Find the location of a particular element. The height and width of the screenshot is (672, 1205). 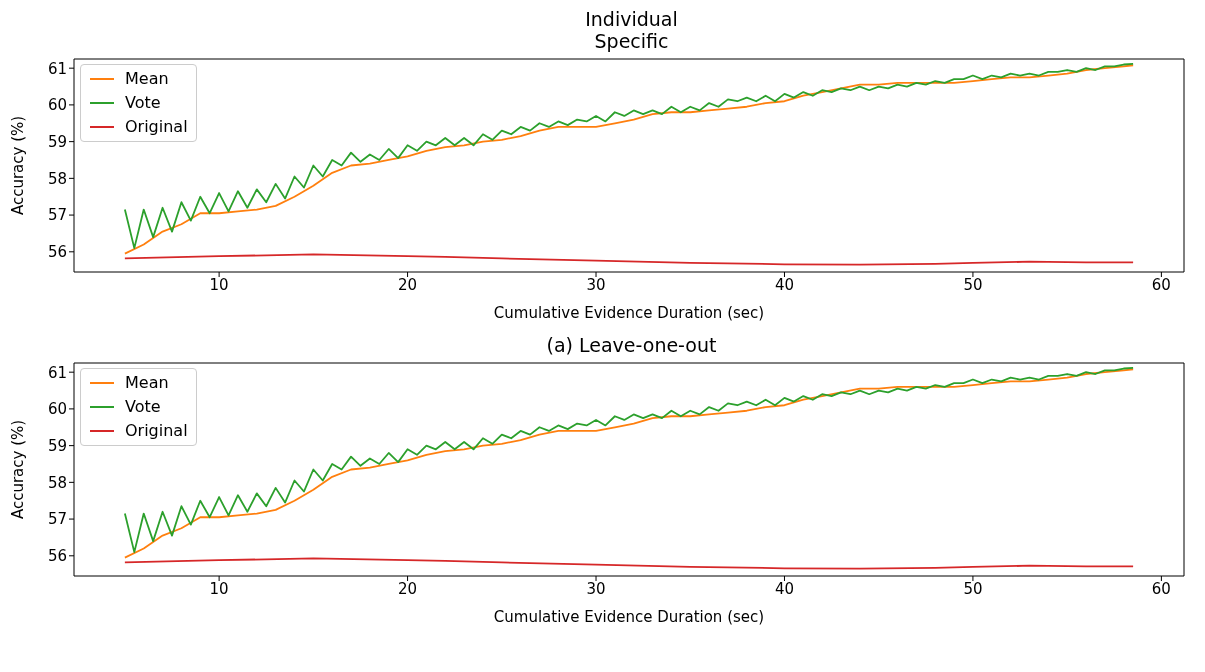

chart-title: (a) Leave-one-out is located at coordinates (631, 345).